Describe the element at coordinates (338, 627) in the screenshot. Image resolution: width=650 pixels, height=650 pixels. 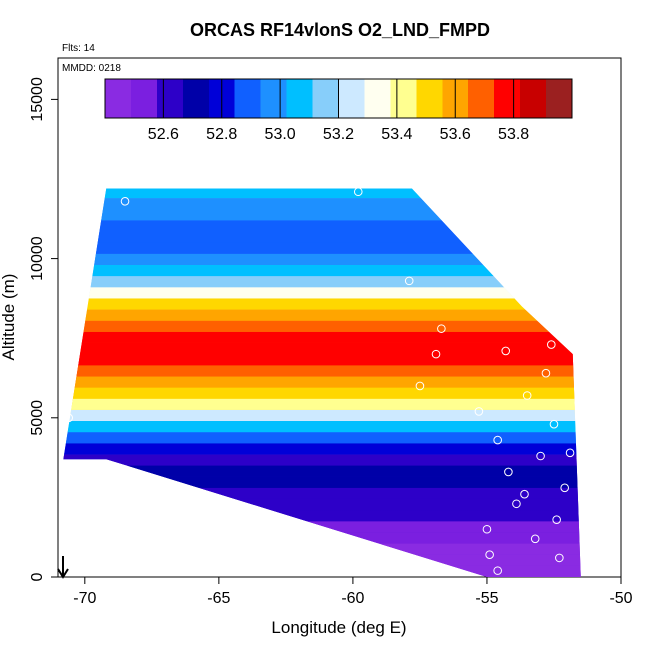
I see `x-axis-label: Longitude (deg E)` at that location.